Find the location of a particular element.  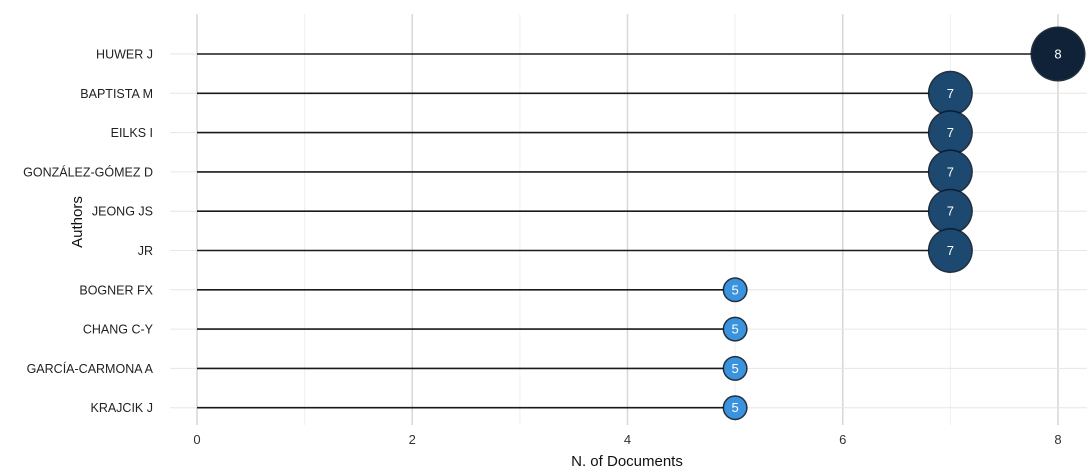

point-value-label: 8 is located at coordinates (1057, 54).